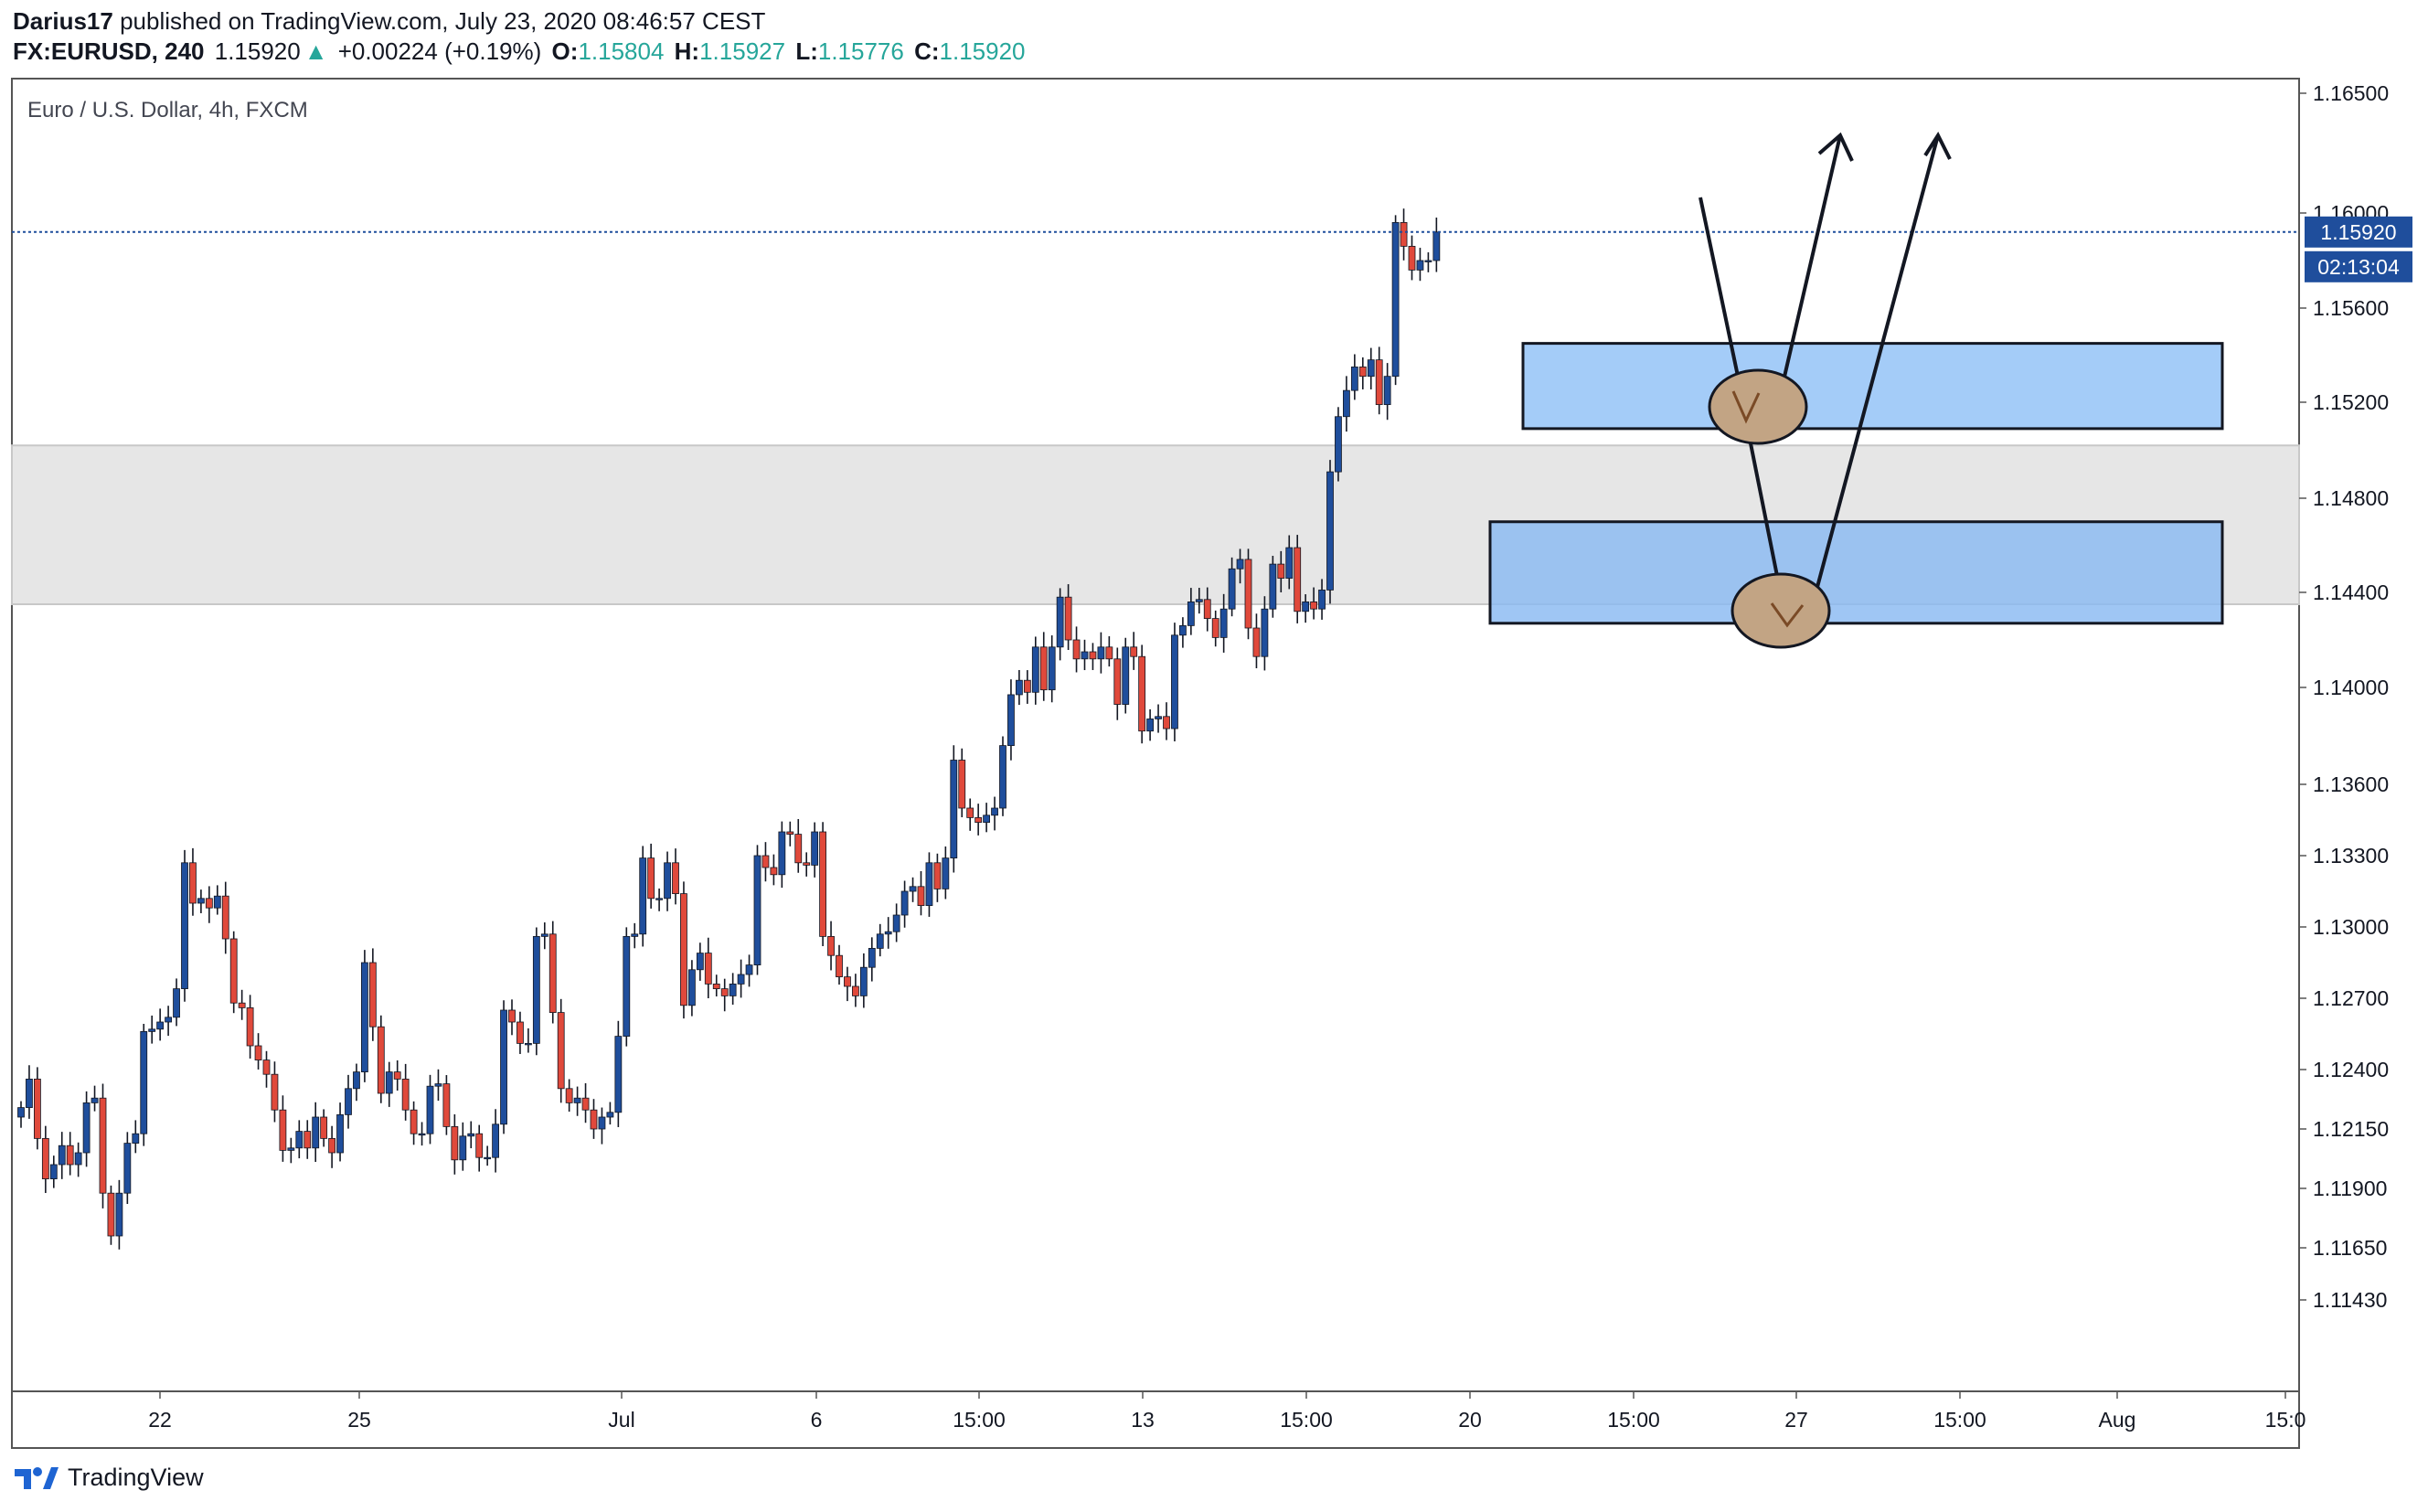 Image resolution: width=2428 pixels, height=1512 pixels. Describe the element at coordinates (63, 21) in the screenshot. I see `author-name: Darius17` at that location.